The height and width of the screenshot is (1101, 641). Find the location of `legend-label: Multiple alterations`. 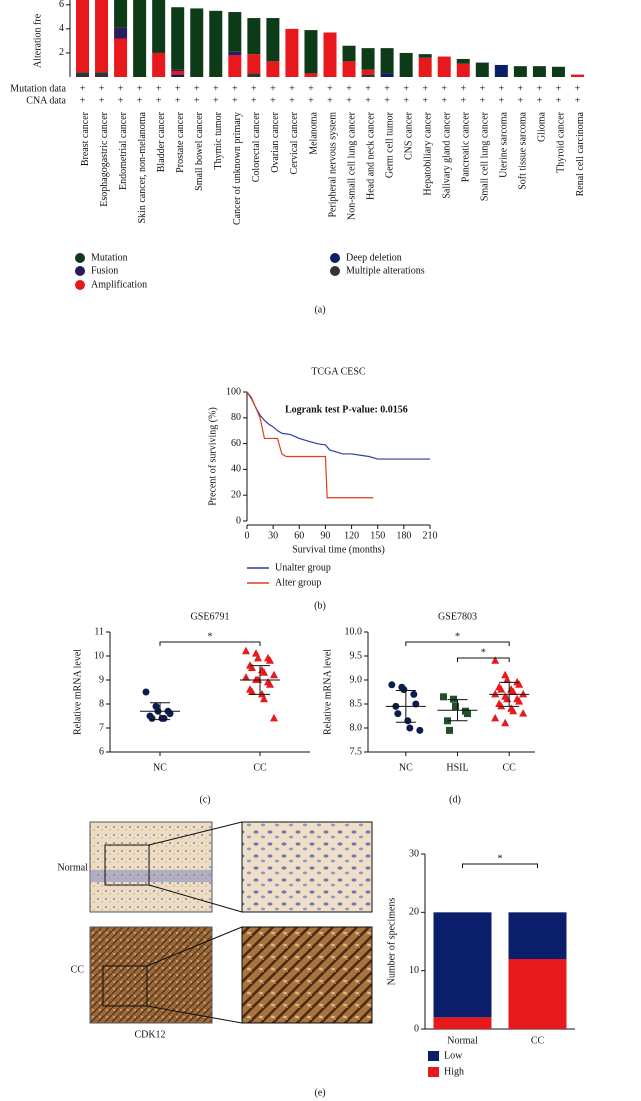

legend-label: Multiple alterations is located at coordinates (385, 270).